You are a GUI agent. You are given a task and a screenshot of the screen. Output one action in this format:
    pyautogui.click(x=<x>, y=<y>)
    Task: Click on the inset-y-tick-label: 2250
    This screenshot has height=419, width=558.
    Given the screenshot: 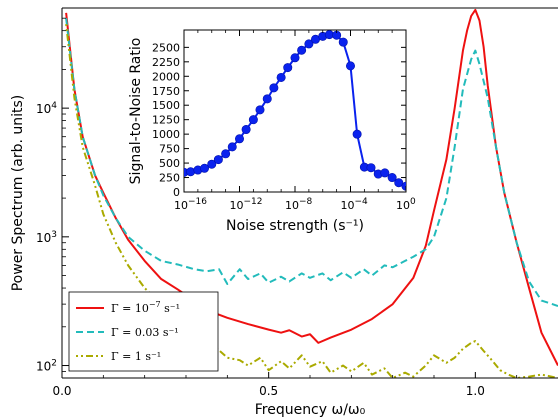 What is the action you would take?
    pyautogui.click(x=166, y=62)
    